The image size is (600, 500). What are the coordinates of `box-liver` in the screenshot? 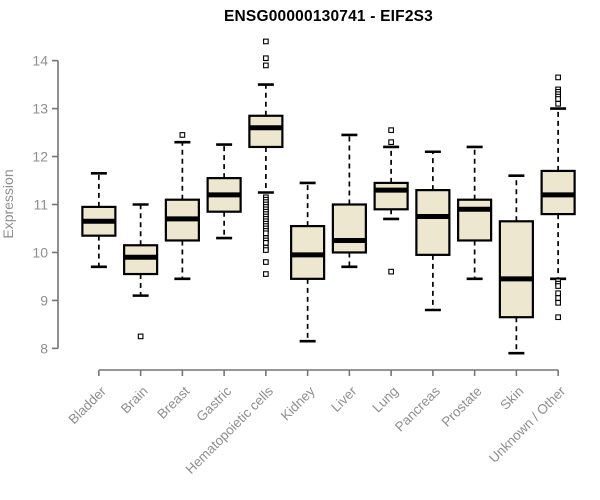 It's located at (349, 228).